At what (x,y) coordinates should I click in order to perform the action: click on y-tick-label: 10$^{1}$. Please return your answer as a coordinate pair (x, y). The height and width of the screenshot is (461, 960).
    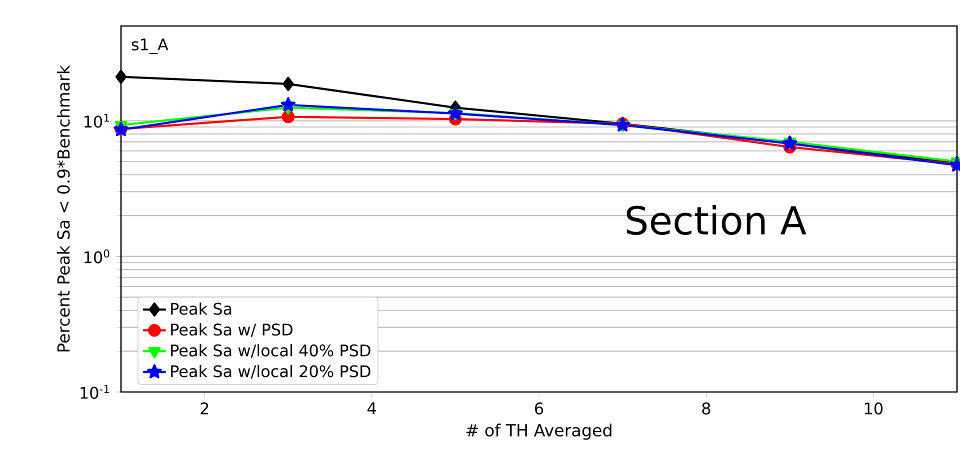
    Looking at the image, I should click on (96, 121).